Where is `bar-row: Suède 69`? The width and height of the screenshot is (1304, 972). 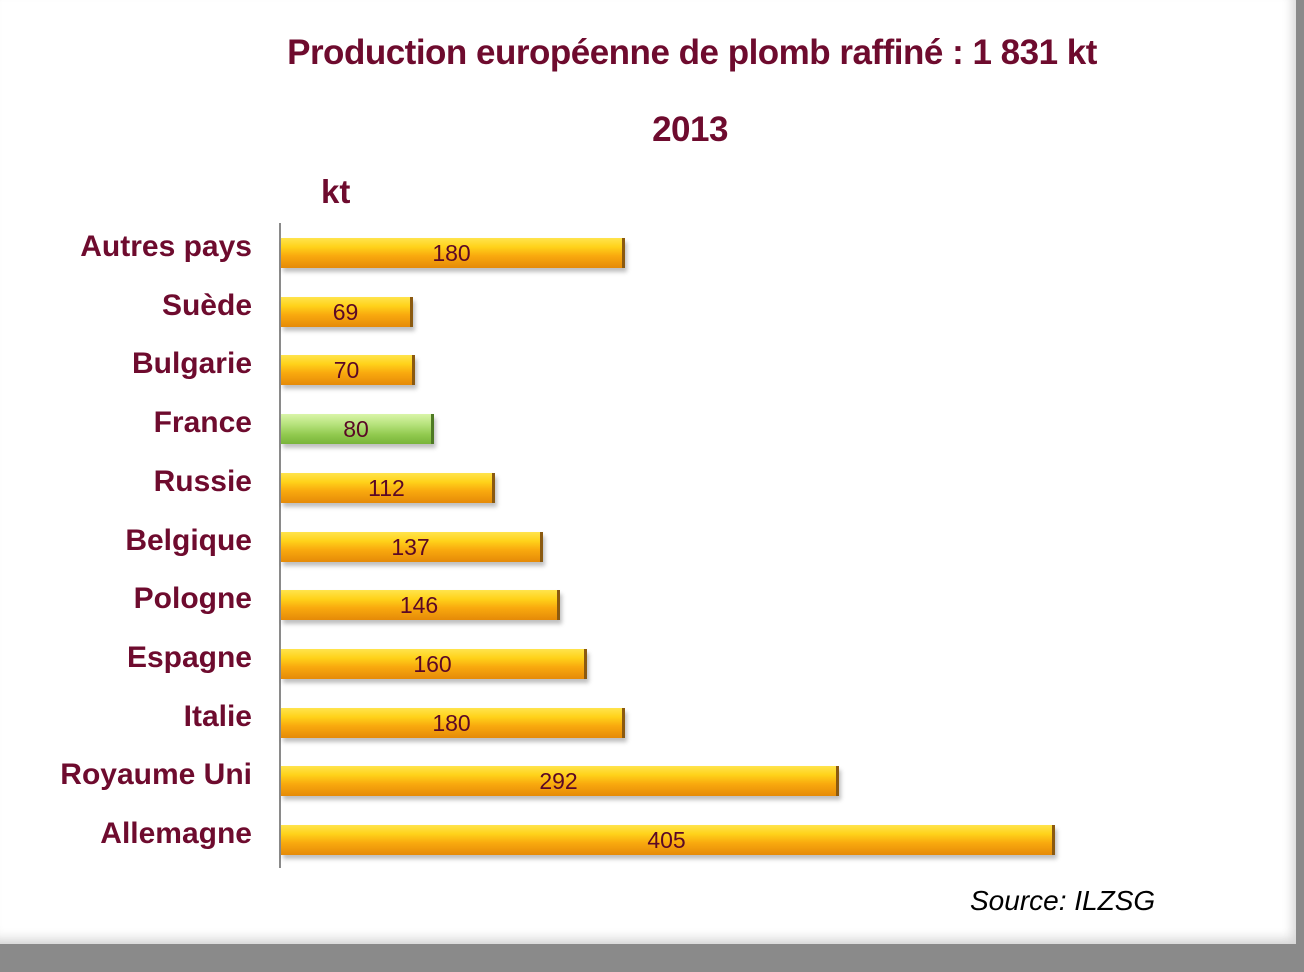
bar-row: Suède 69 is located at coordinates (652, 308).